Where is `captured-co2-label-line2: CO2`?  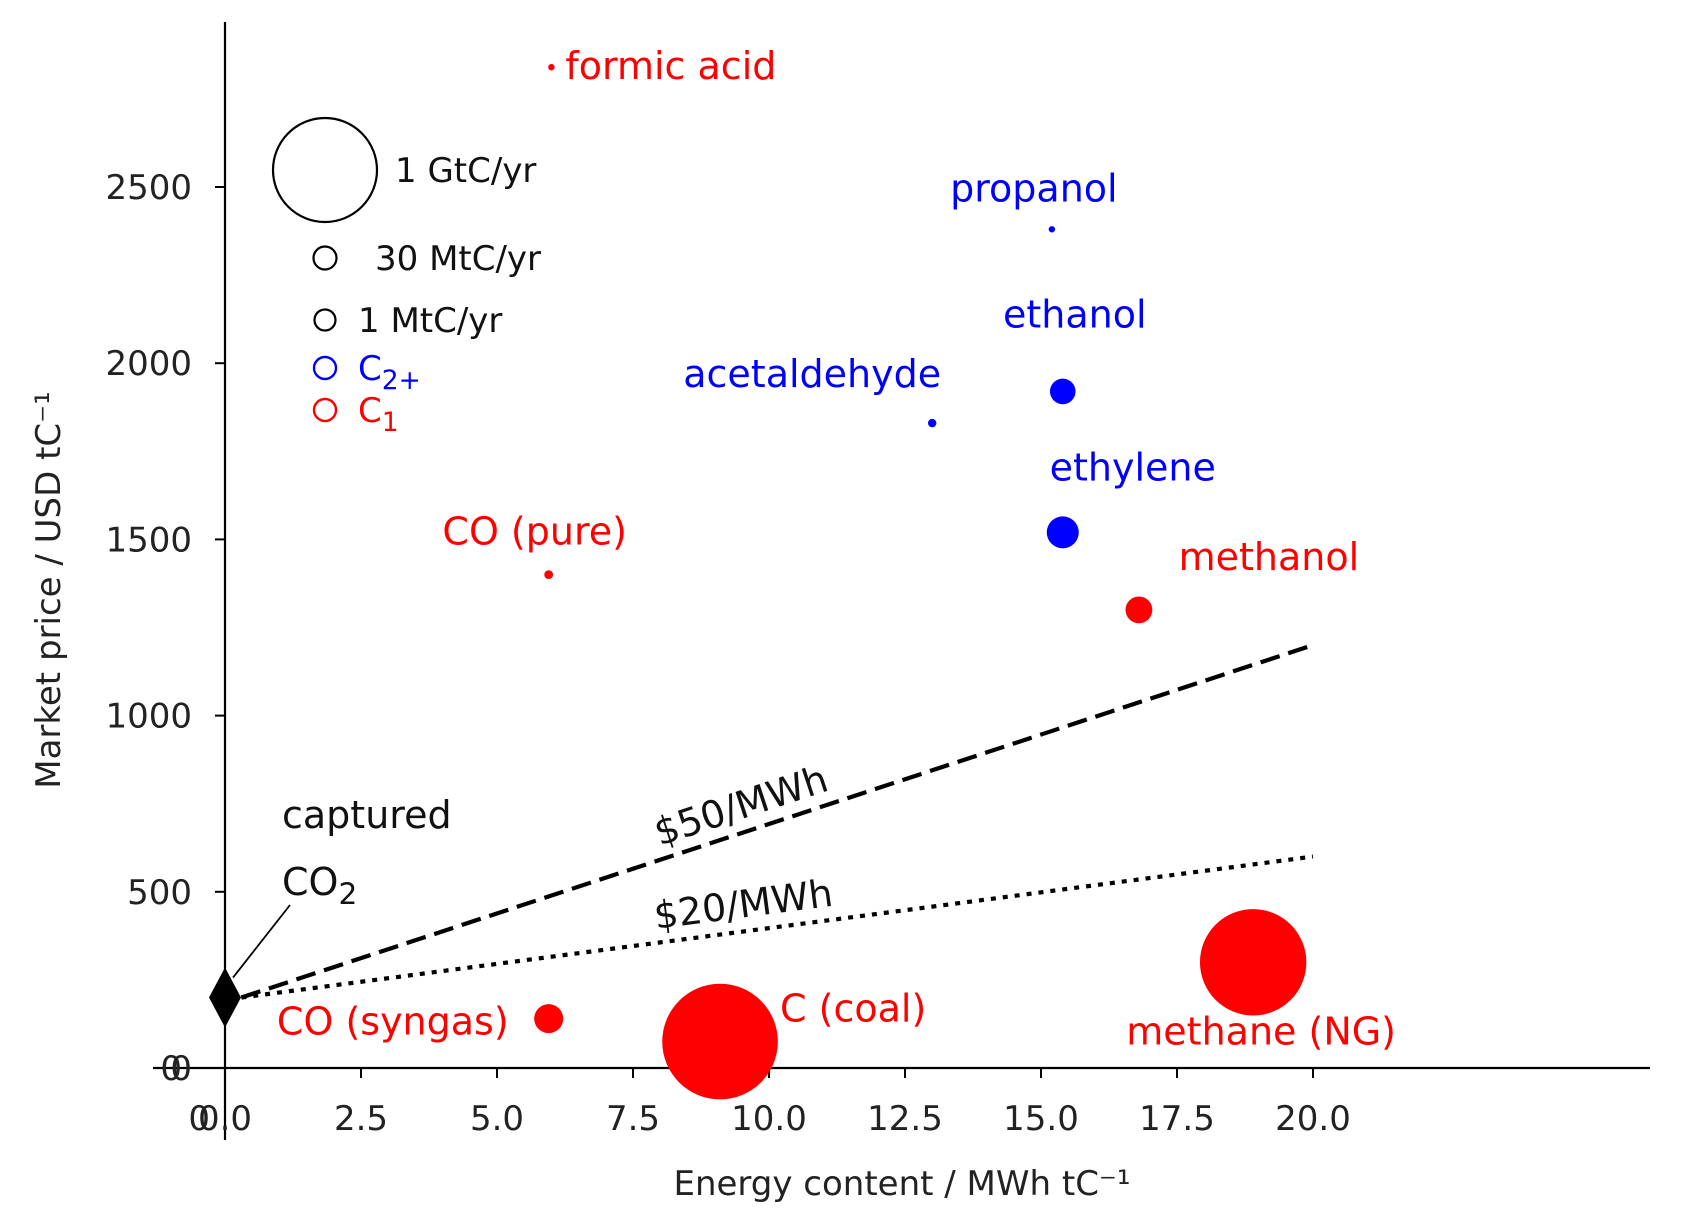
captured-co2-label-line2: CO2 is located at coordinates (319, 885).